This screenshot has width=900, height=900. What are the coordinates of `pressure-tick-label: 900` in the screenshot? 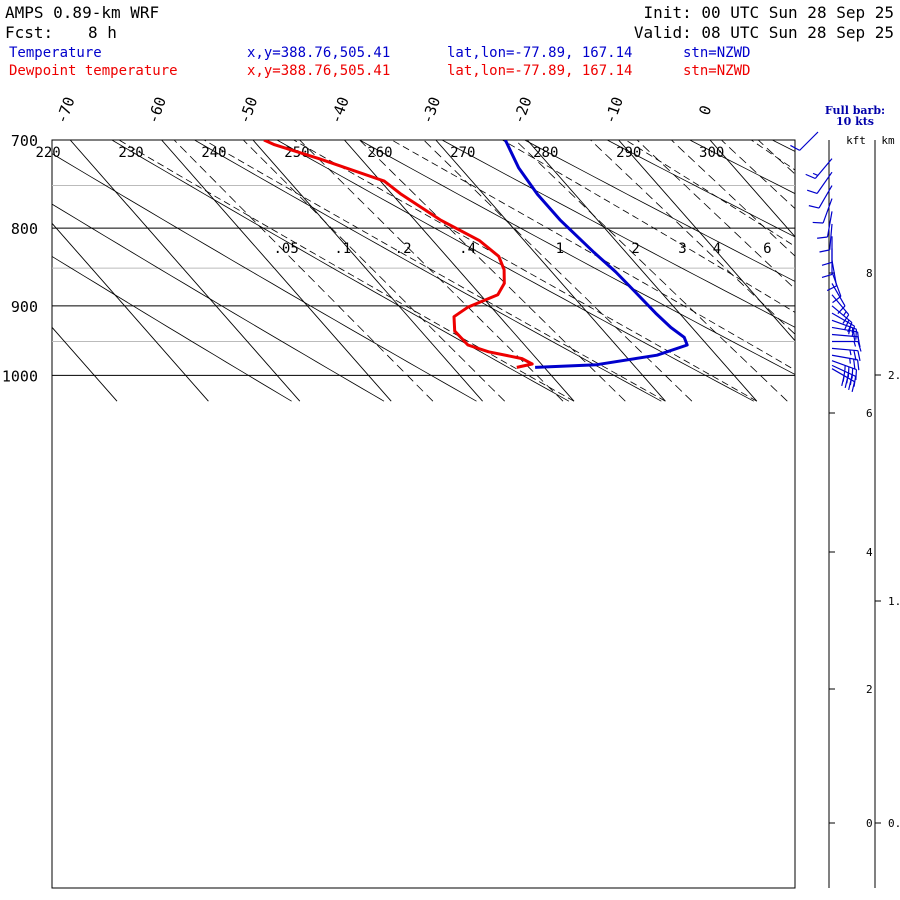 It's located at (24, 307).